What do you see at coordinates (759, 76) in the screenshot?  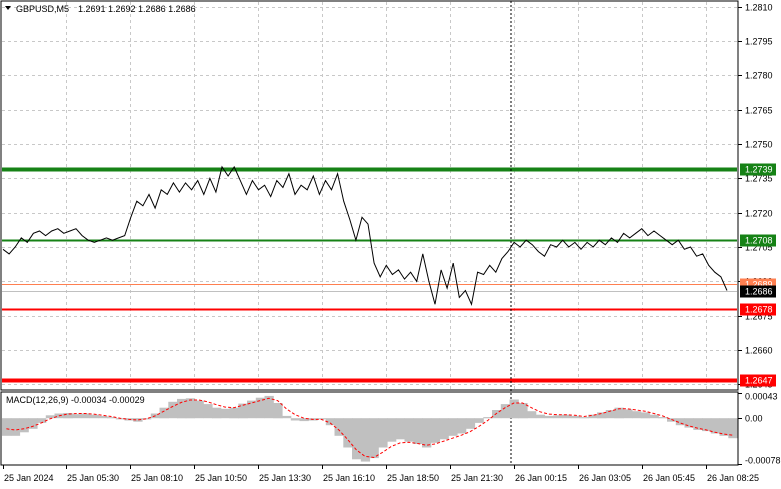 I see `price-tick-label: 1.2780` at bounding box center [759, 76].